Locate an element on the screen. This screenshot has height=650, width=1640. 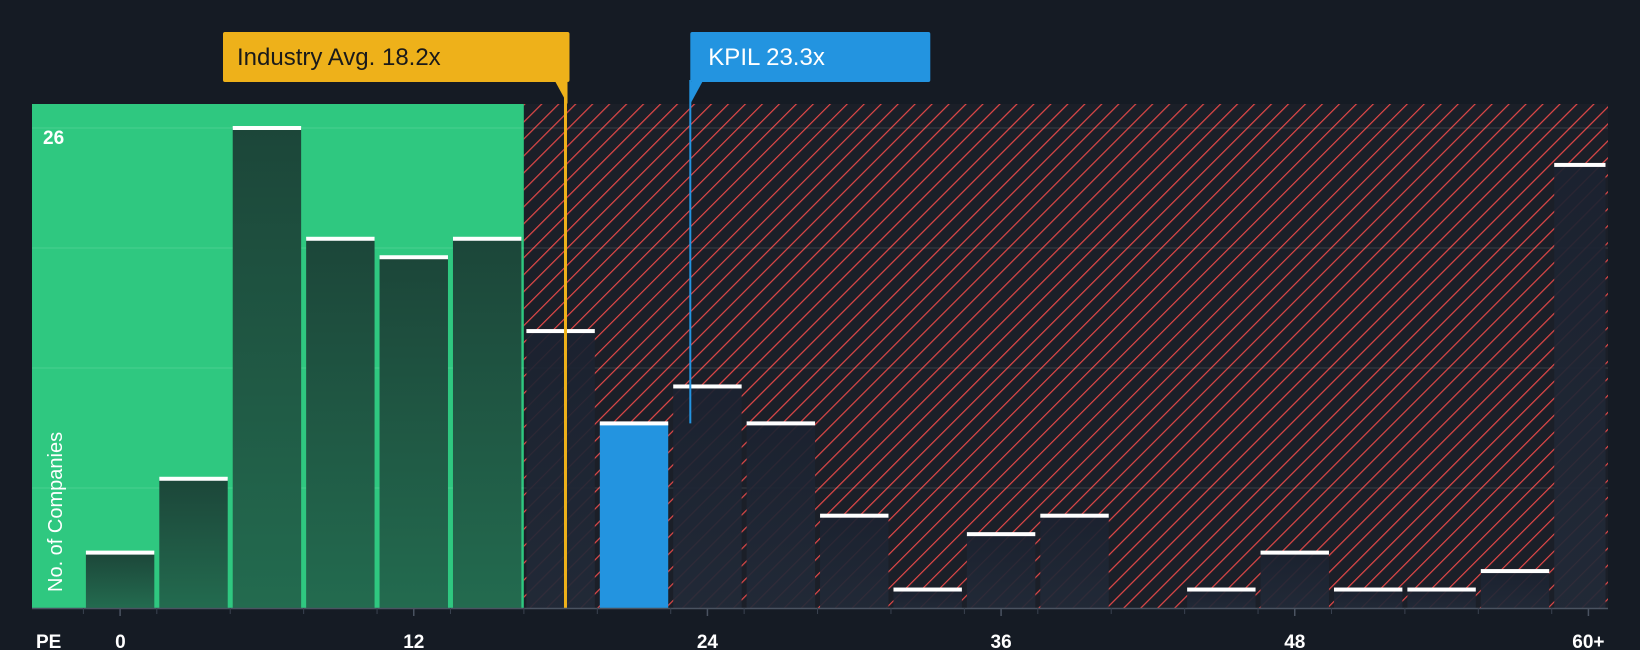
y-max-tick-label: 26 is located at coordinates (53, 138).